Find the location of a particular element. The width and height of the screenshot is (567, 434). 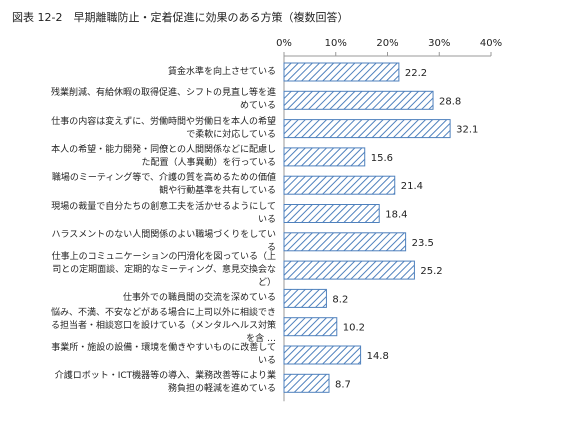

x-tick-label: 20% is located at coordinates (387, 43).